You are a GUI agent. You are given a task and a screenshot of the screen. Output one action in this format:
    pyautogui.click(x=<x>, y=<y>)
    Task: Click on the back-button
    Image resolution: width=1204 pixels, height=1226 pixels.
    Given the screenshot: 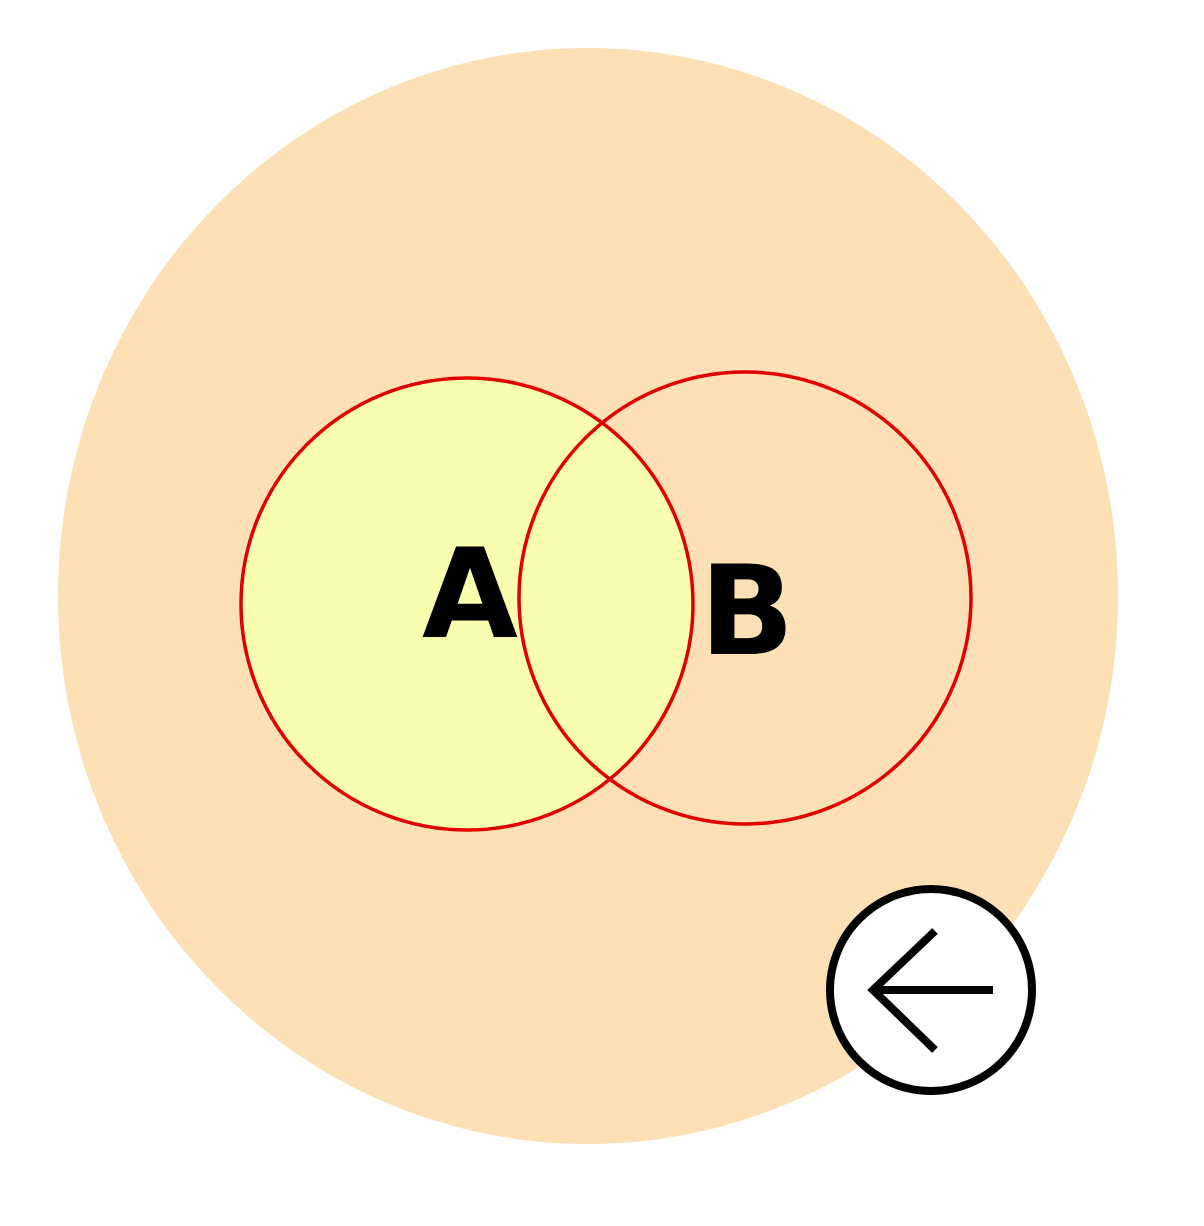 What is the action you would take?
    pyautogui.click(x=931, y=990)
    